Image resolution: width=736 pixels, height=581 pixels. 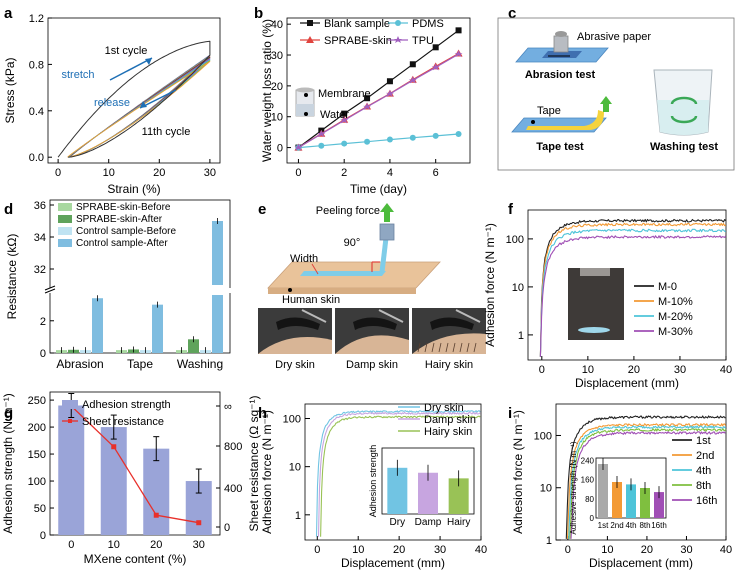 I want to click on sample-strip, so click(x=343, y=273).